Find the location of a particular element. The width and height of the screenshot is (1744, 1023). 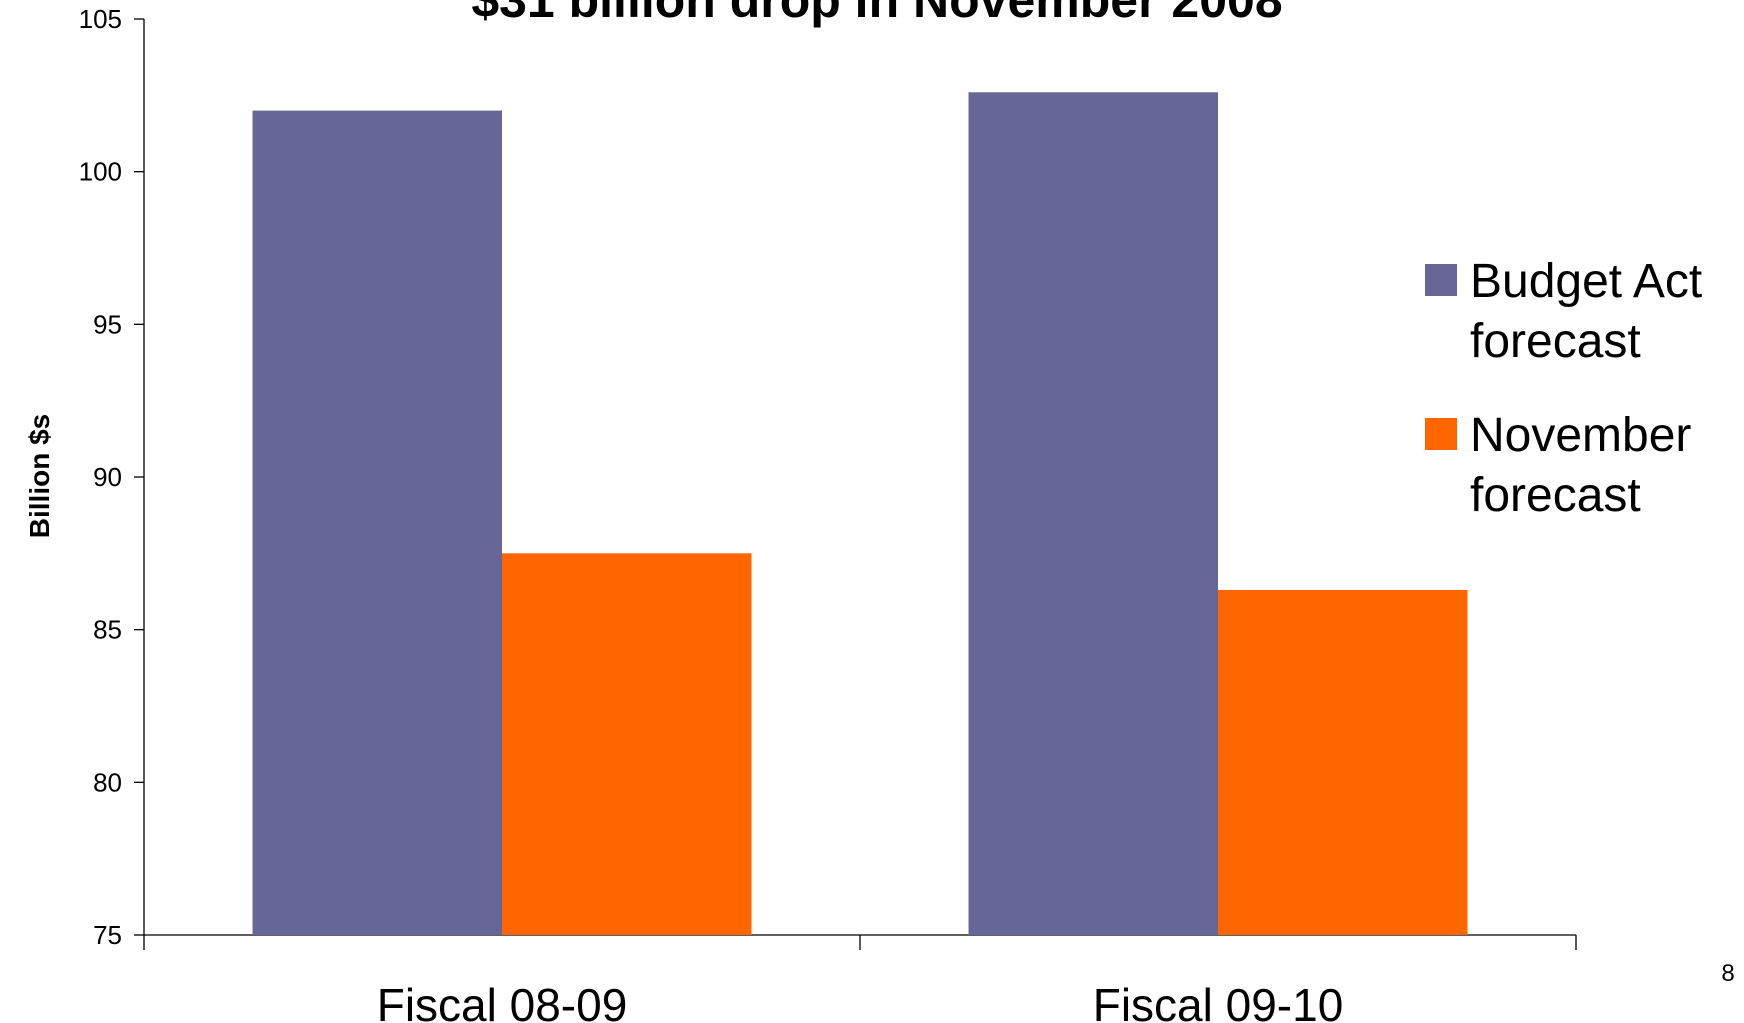

legend-label: Budget Act forecast is located at coordinates (1586, 311).